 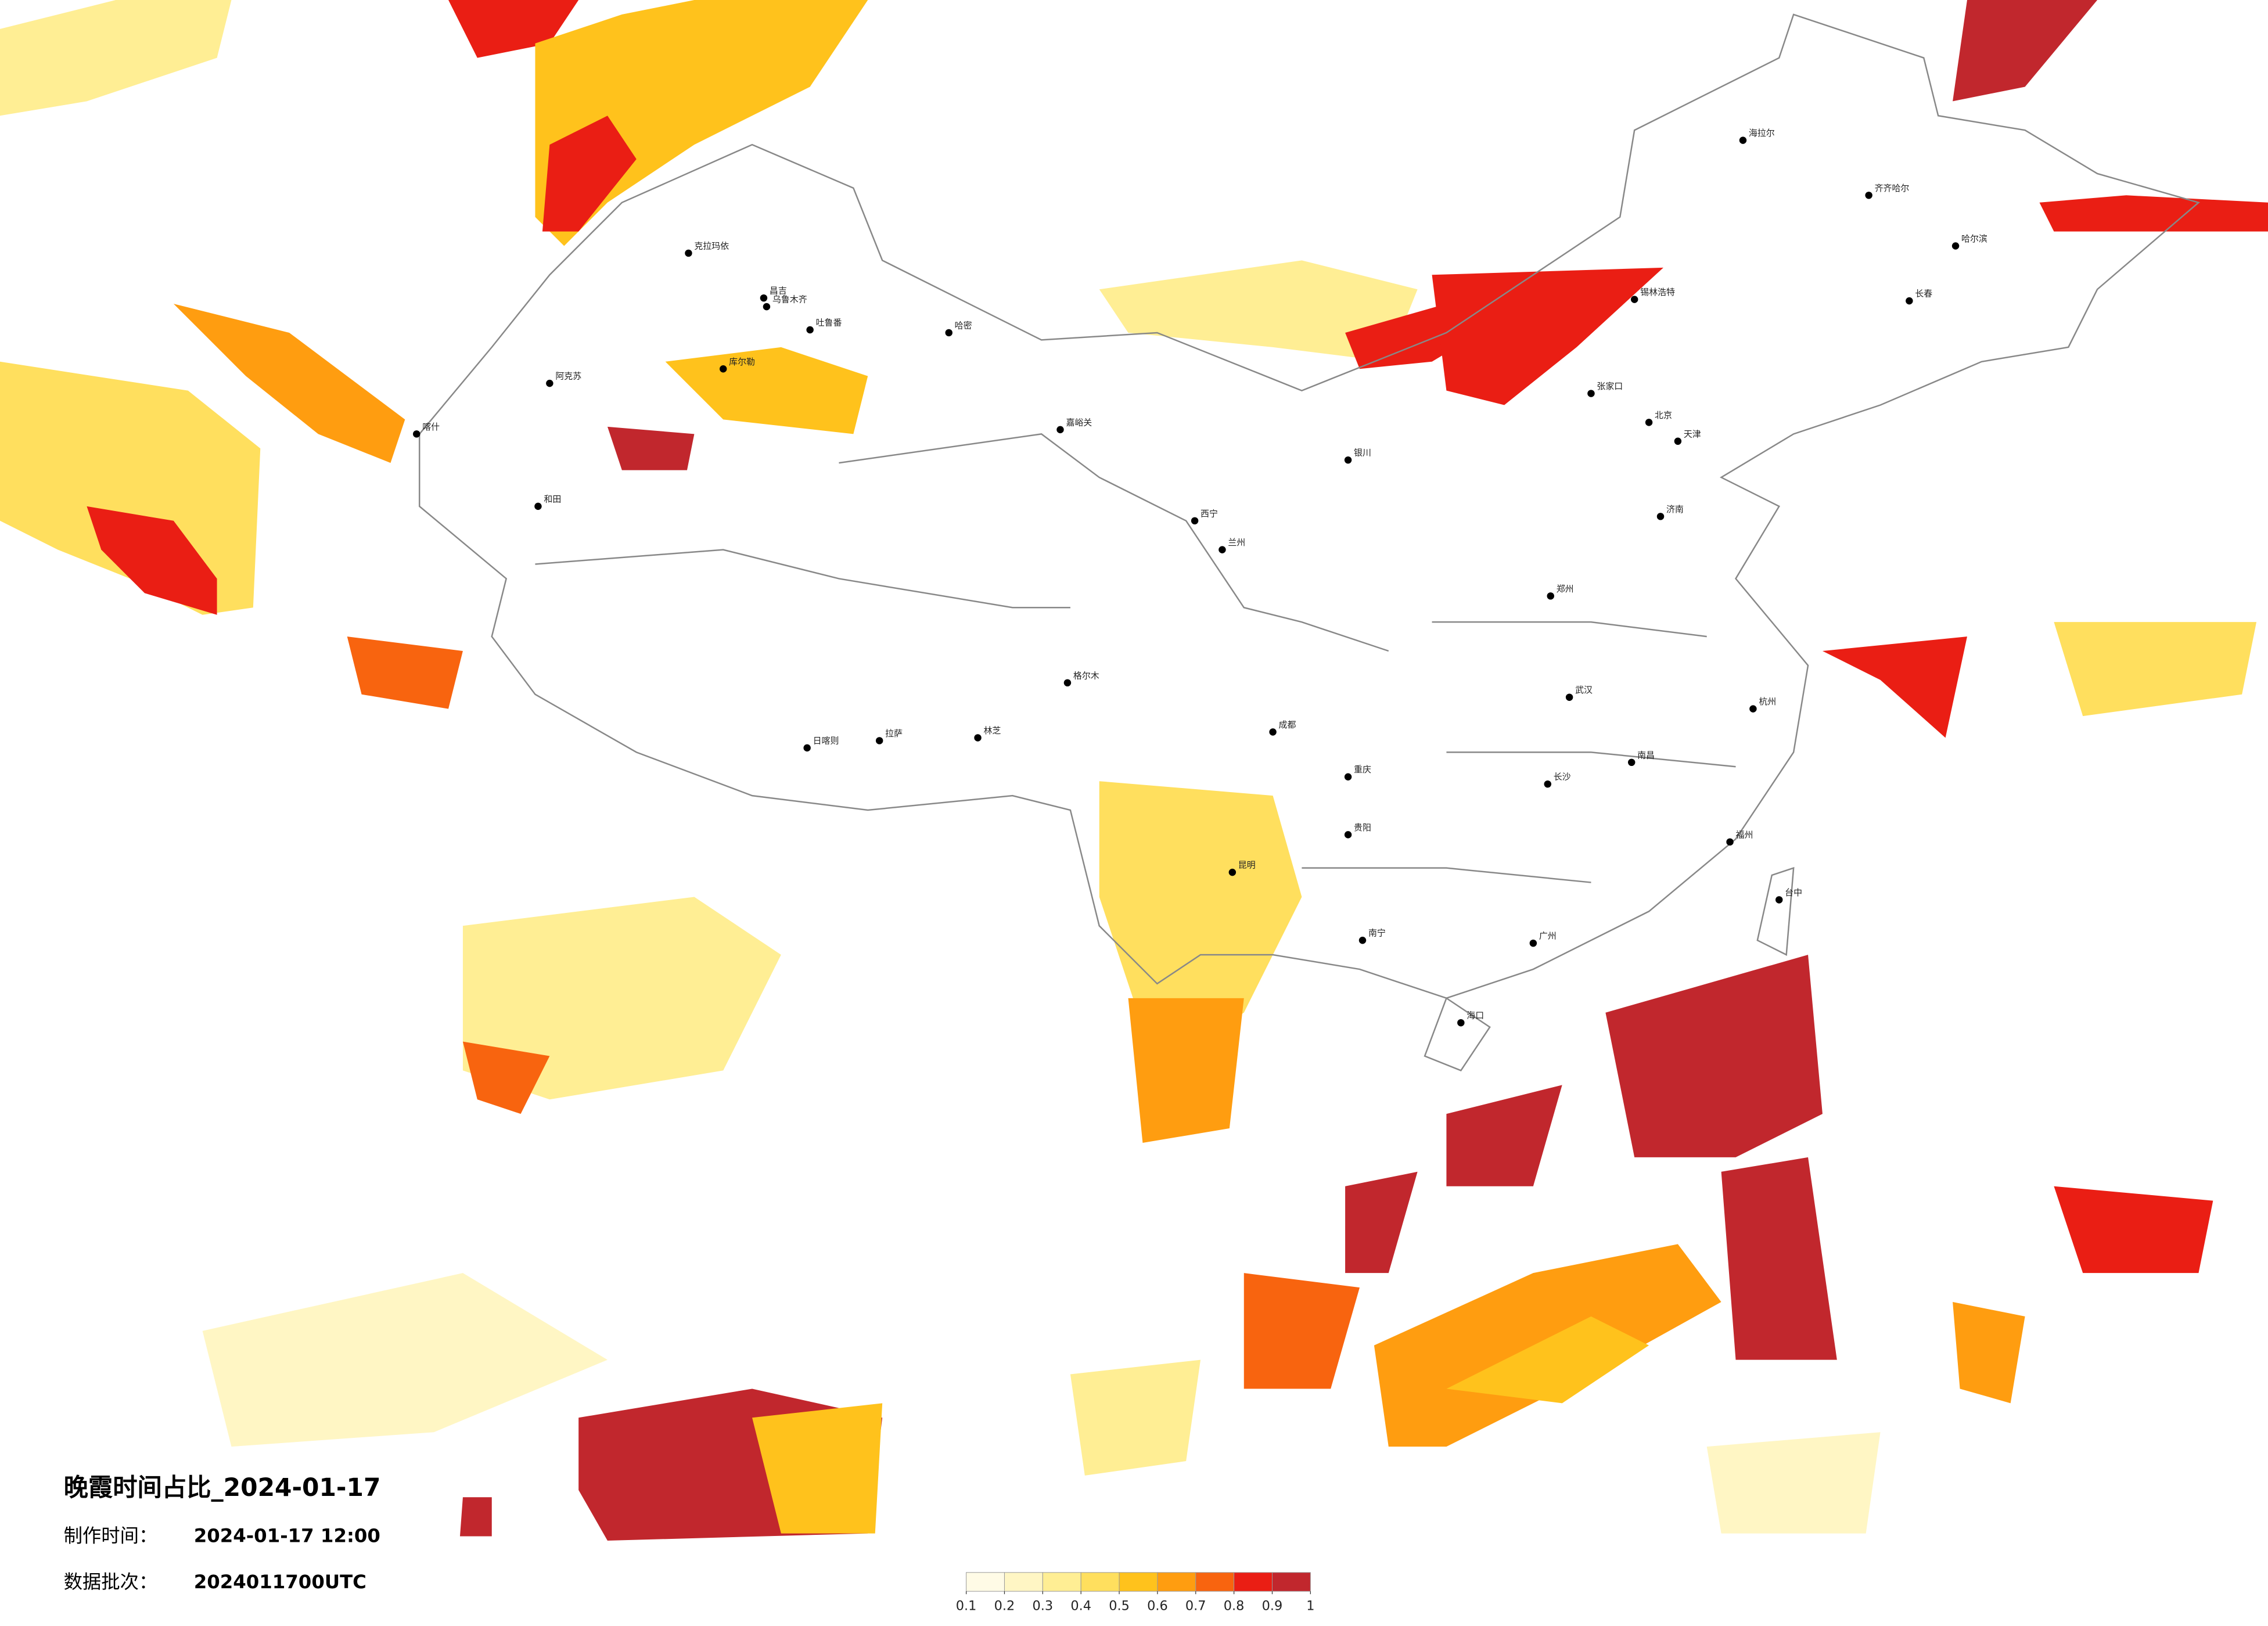 I want to click on city-label: 西宁, so click(x=1209, y=513).